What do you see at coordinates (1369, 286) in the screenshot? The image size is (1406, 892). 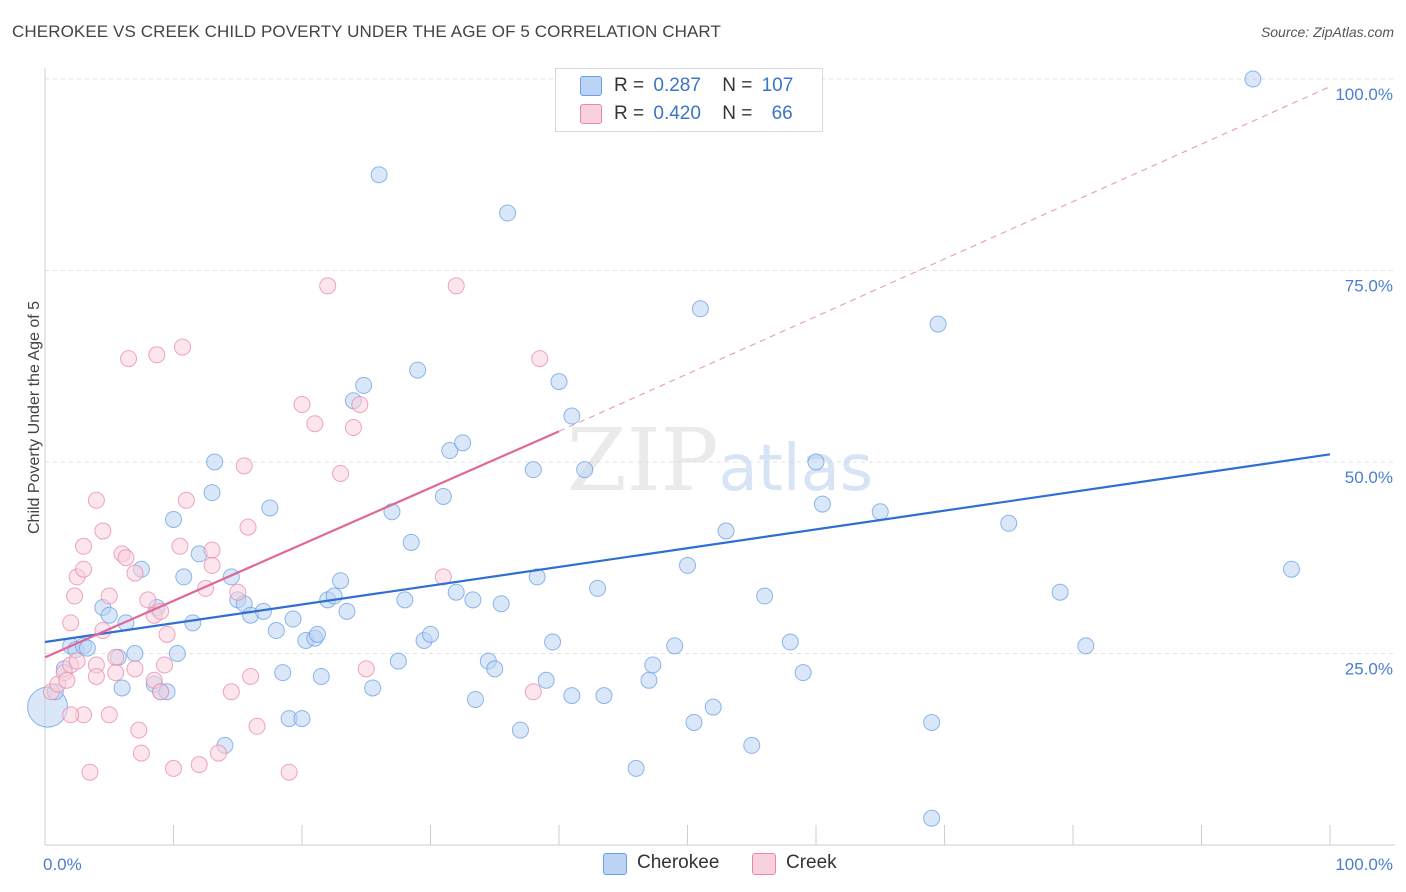 I see `y-tick-label: 75.0%` at bounding box center [1369, 286].